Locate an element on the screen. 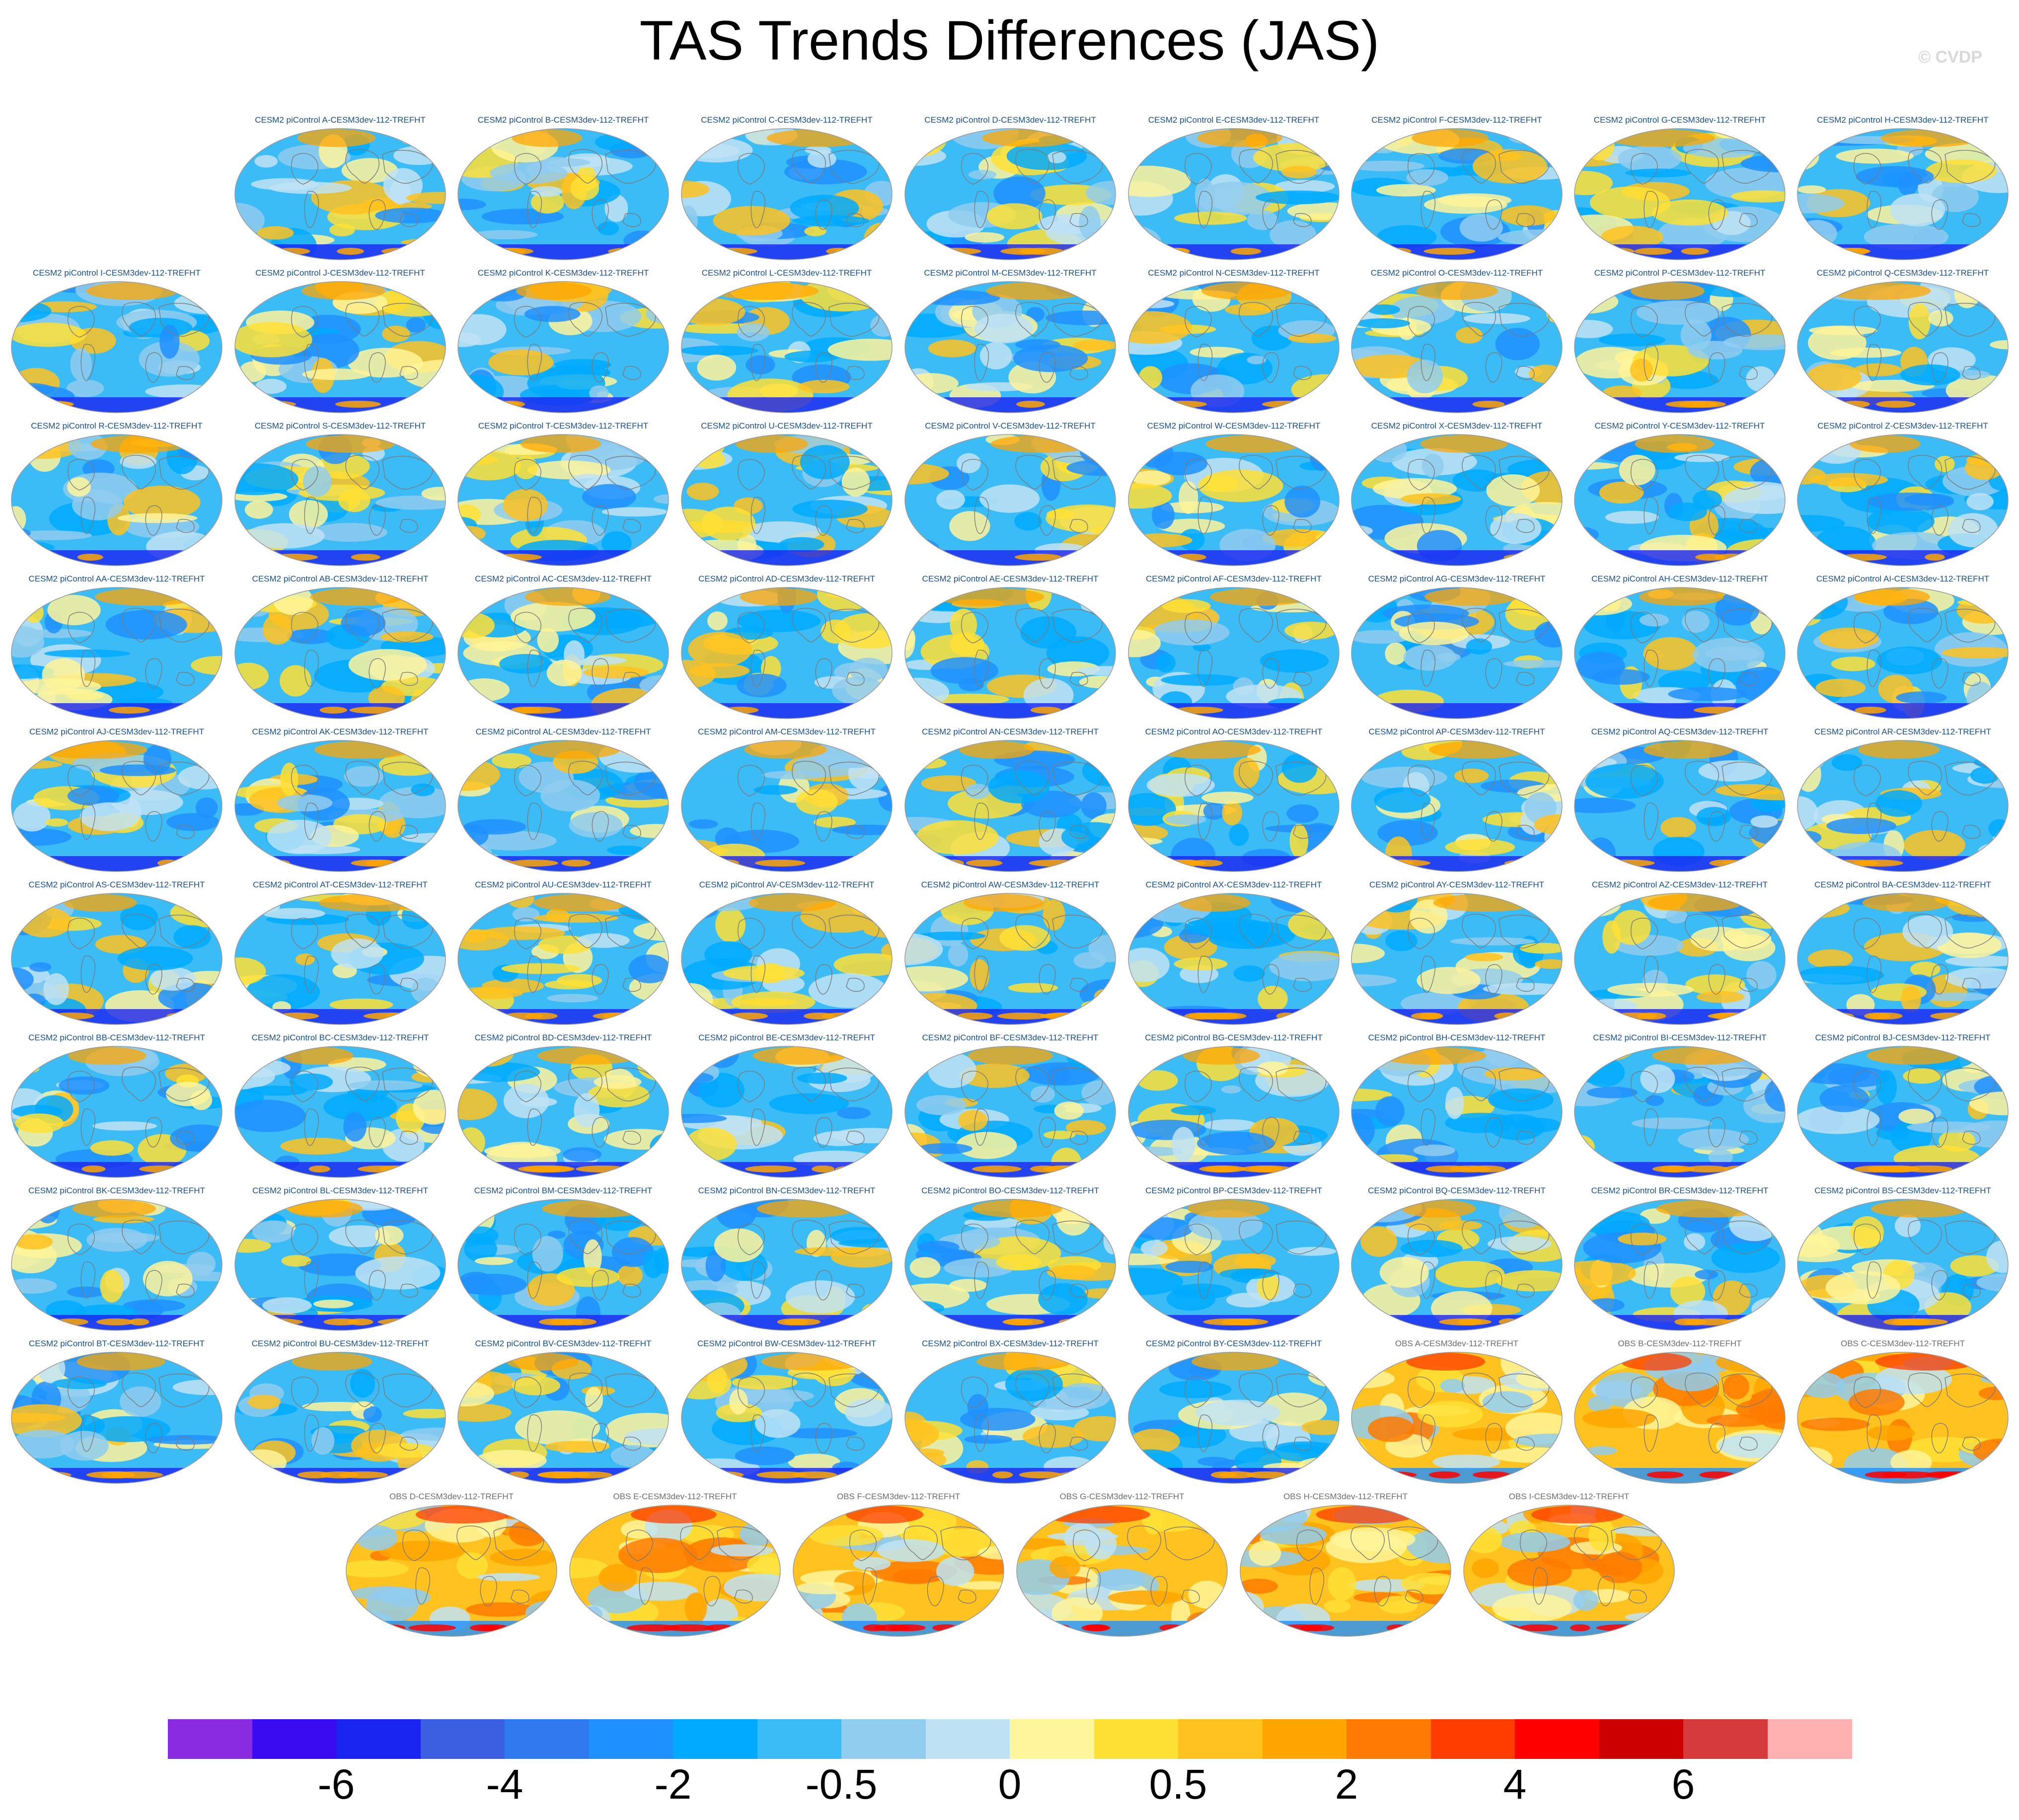  map-panel: OBS B-CESM3dev-112-TREFHT is located at coordinates (1680, 1413).